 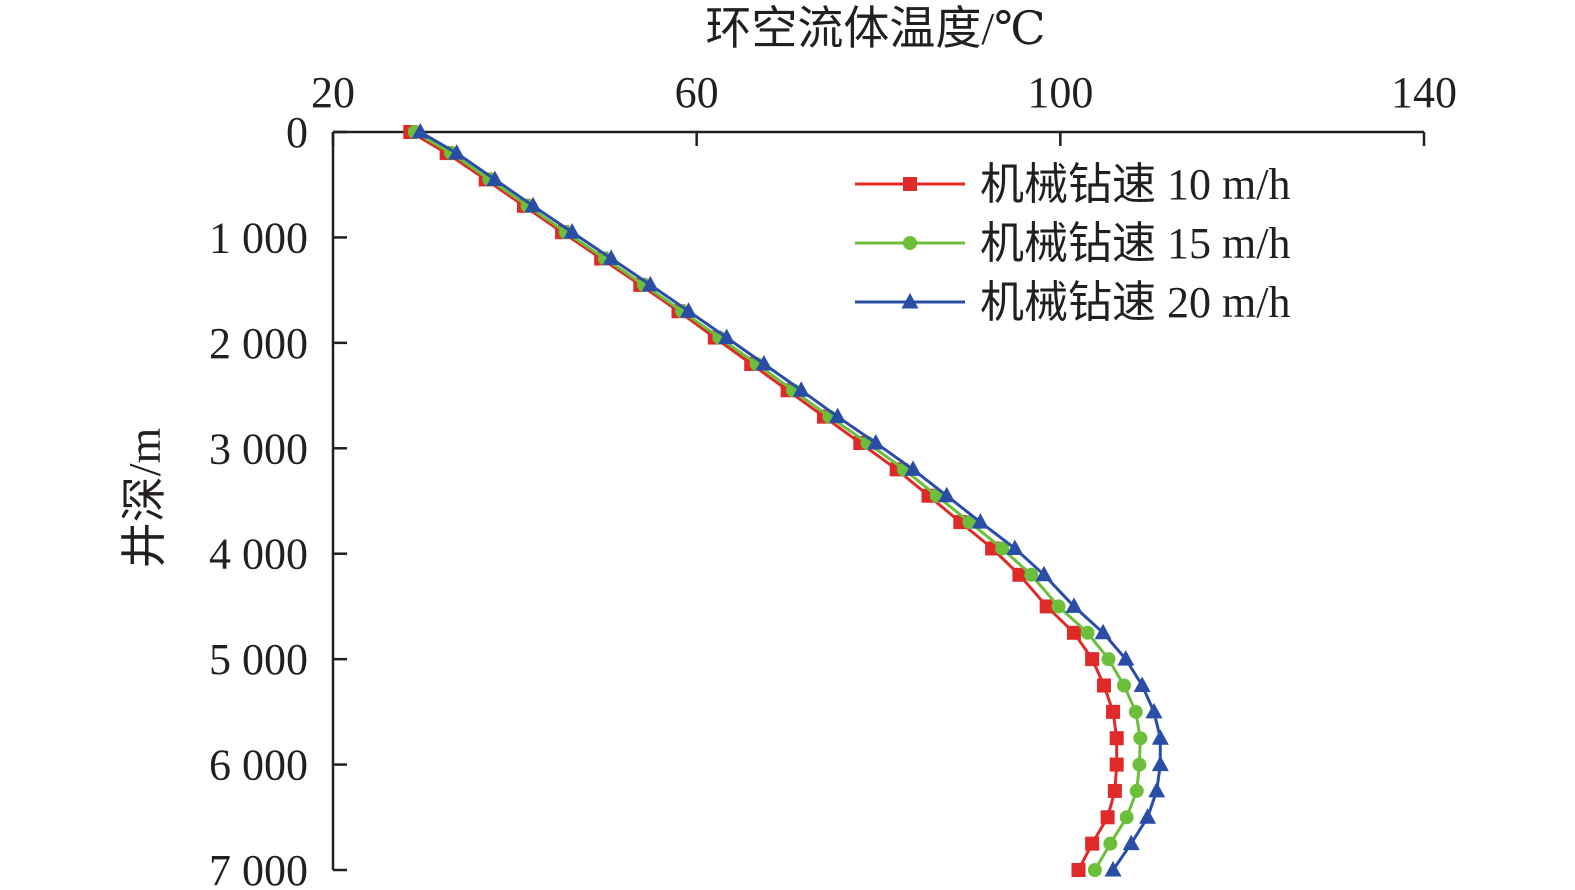 I want to click on legend-item-1: 机械钻速 10 m/h, so click(x=1072, y=184).